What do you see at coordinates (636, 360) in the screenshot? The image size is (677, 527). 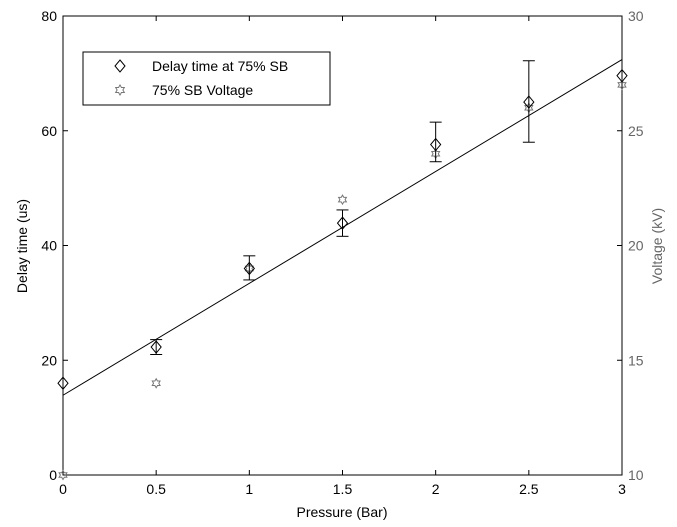 I see `y2-tick-label: 15` at bounding box center [636, 360].